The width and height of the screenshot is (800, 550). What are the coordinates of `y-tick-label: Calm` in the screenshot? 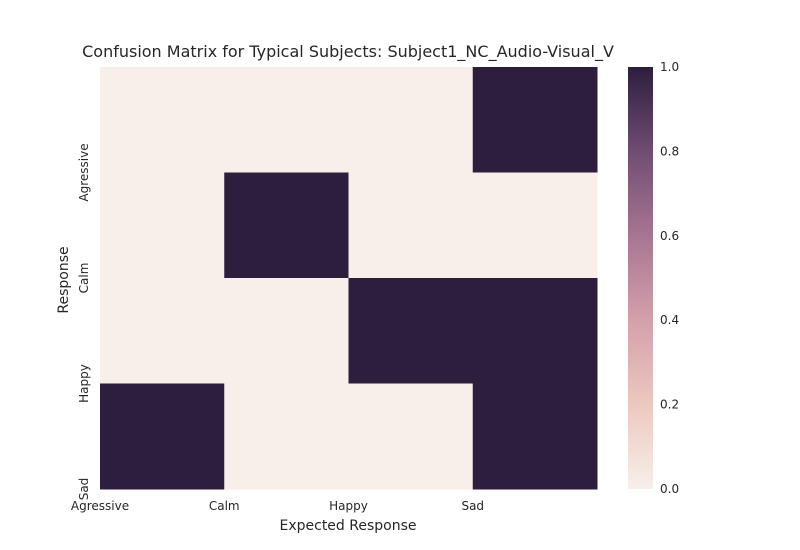 It's located at (84, 278).